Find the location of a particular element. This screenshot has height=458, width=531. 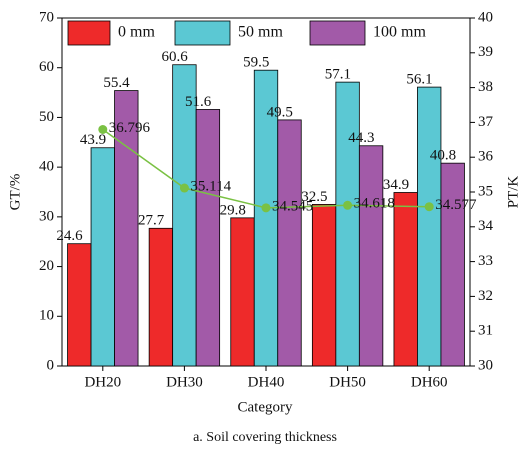

value-label: 60.6 is located at coordinates (175, 57).